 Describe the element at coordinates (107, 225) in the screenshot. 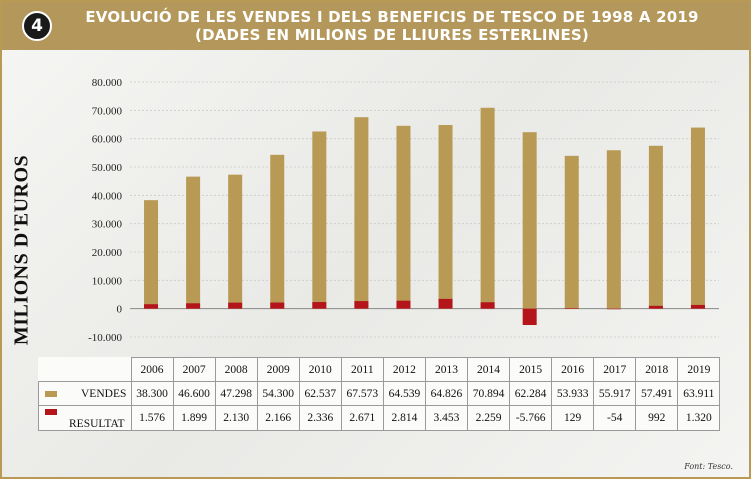

I see `y-tick-label: 30.000` at that location.